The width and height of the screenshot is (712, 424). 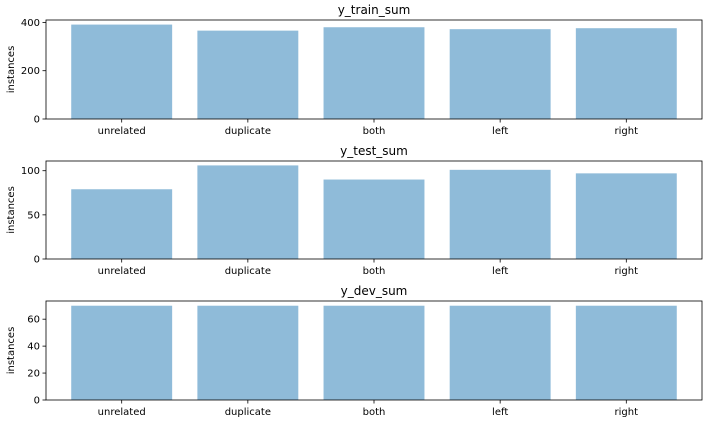 What do you see at coordinates (30, 23) in the screenshot?
I see `y-tick-label: 400` at bounding box center [30, 23].